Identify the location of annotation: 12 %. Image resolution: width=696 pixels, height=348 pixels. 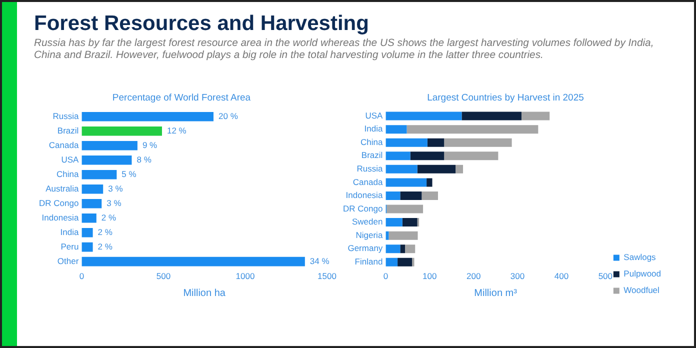
(176, 130).